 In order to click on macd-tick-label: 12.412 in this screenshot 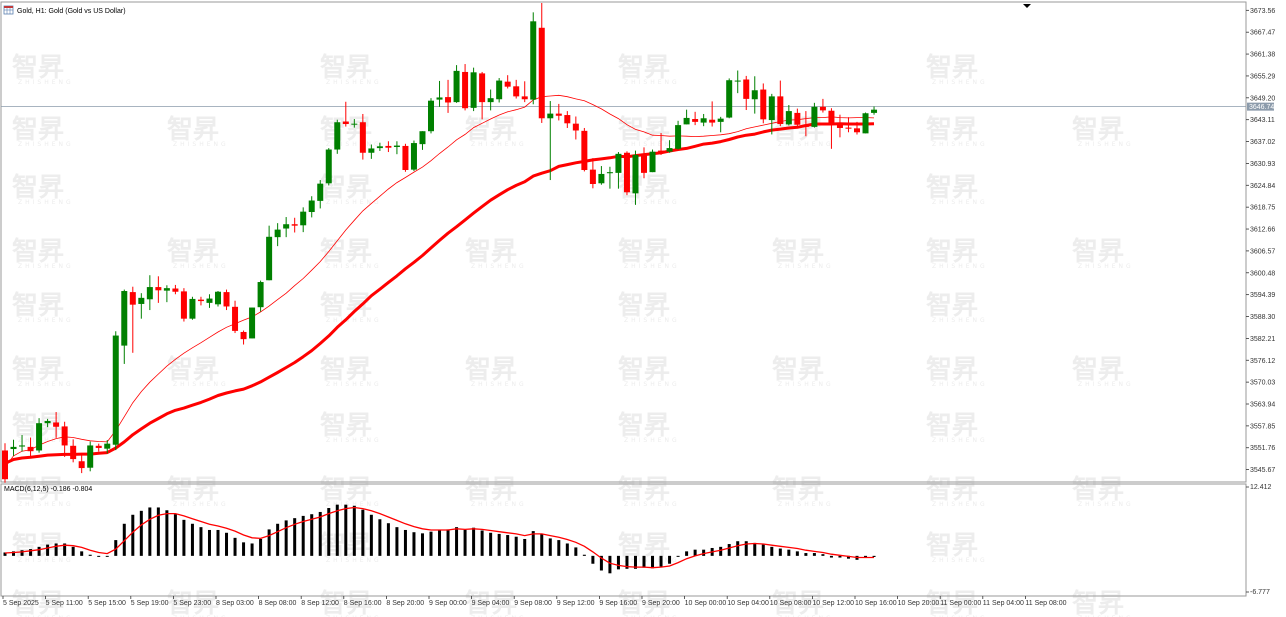, I will do `click(1261, 487)`.